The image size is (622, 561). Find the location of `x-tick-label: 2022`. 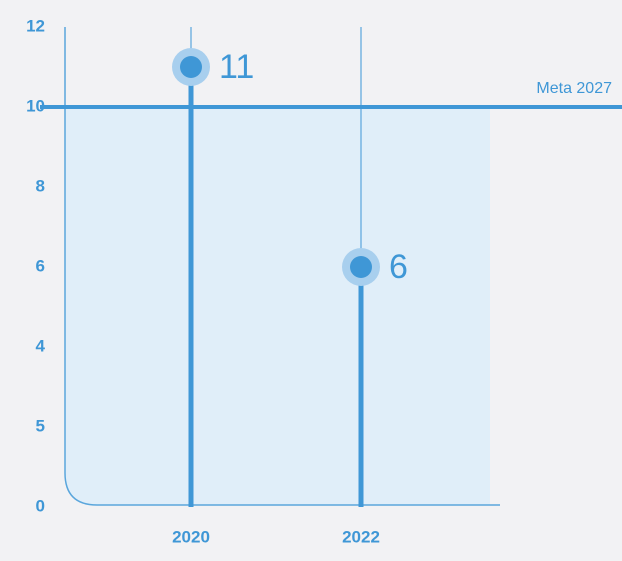

x-tick-label: 2022 is located at coordinates (361, 536).